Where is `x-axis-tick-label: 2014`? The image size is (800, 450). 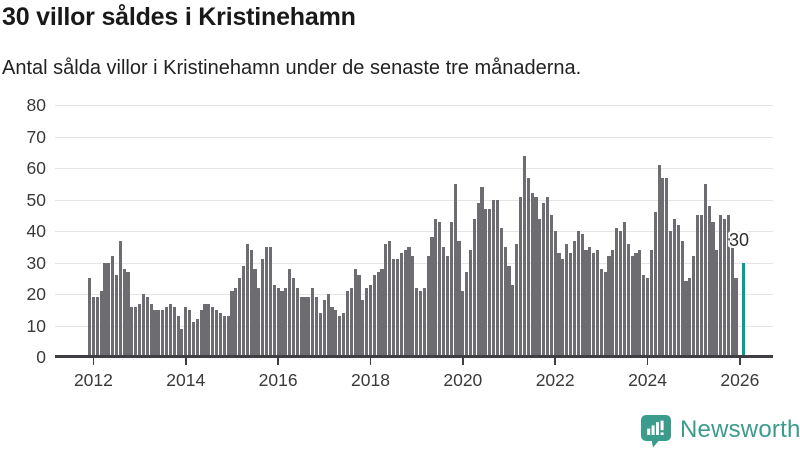
x-axis-tick-label: 2014 is located at coordinates (186, 380).